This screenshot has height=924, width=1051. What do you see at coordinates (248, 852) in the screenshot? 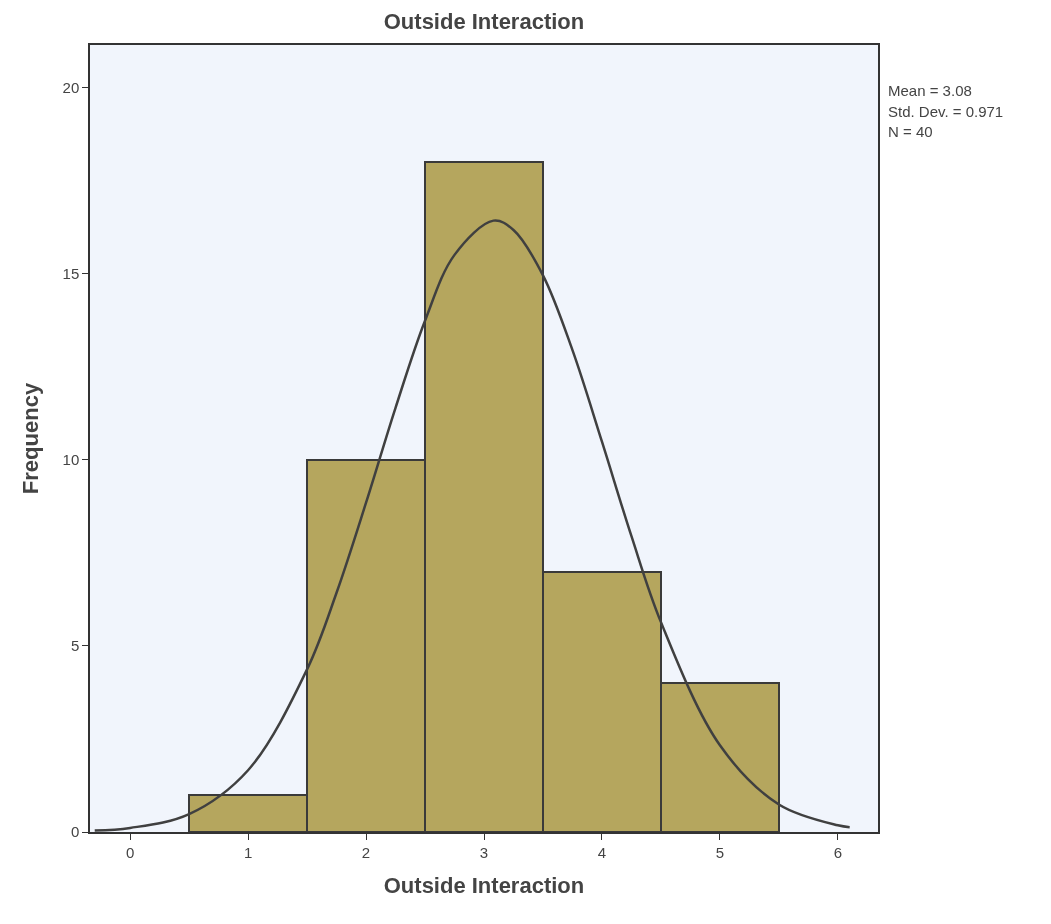
I see `x-tick-label: 1` at bounding box center [248, 852].